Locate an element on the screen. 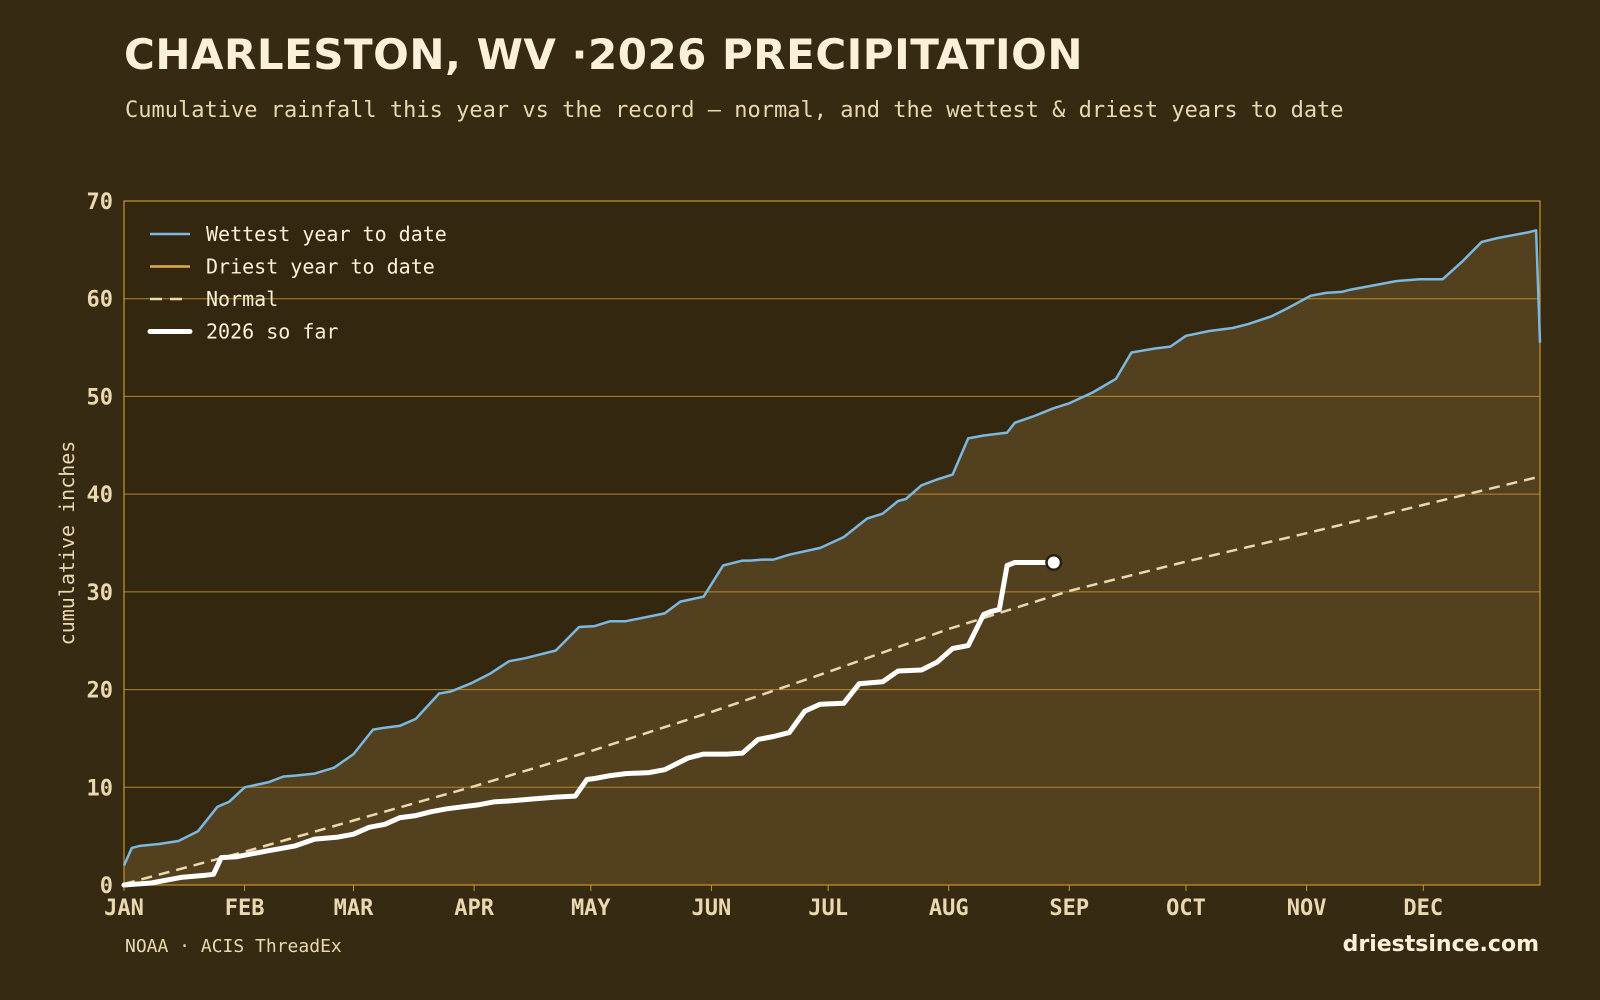 This screenshot has width=1600, height=1000. y-tick-label: 70 is located at coordinates (100, 202).